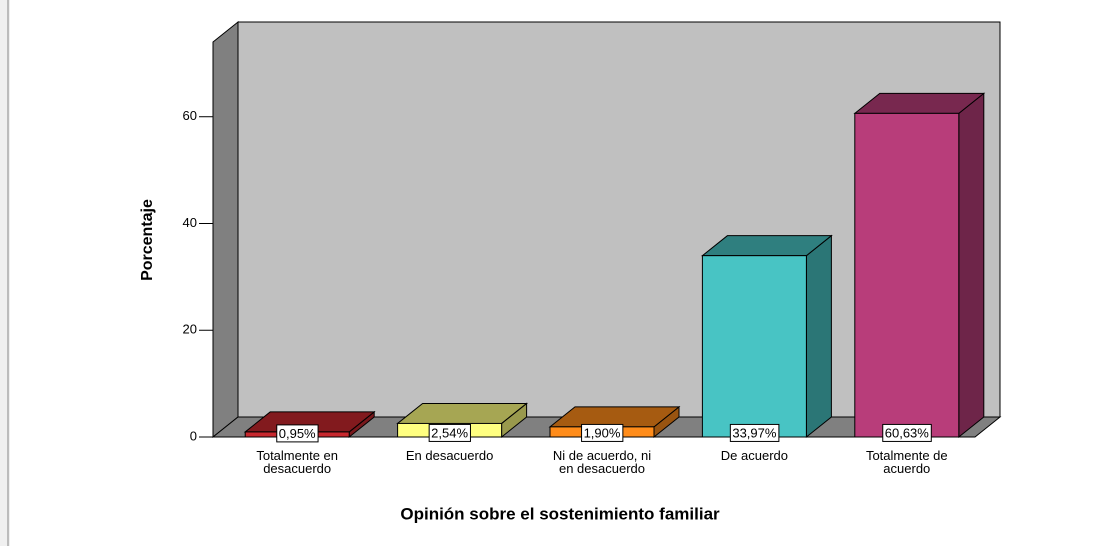 Image resolution: width=1114 pixels, height=546 pixels. What do you see at coordinates (754, 455) in the screenshot?
I see `x-tick-label: De acuerdo` at bounding box center [754, 455].